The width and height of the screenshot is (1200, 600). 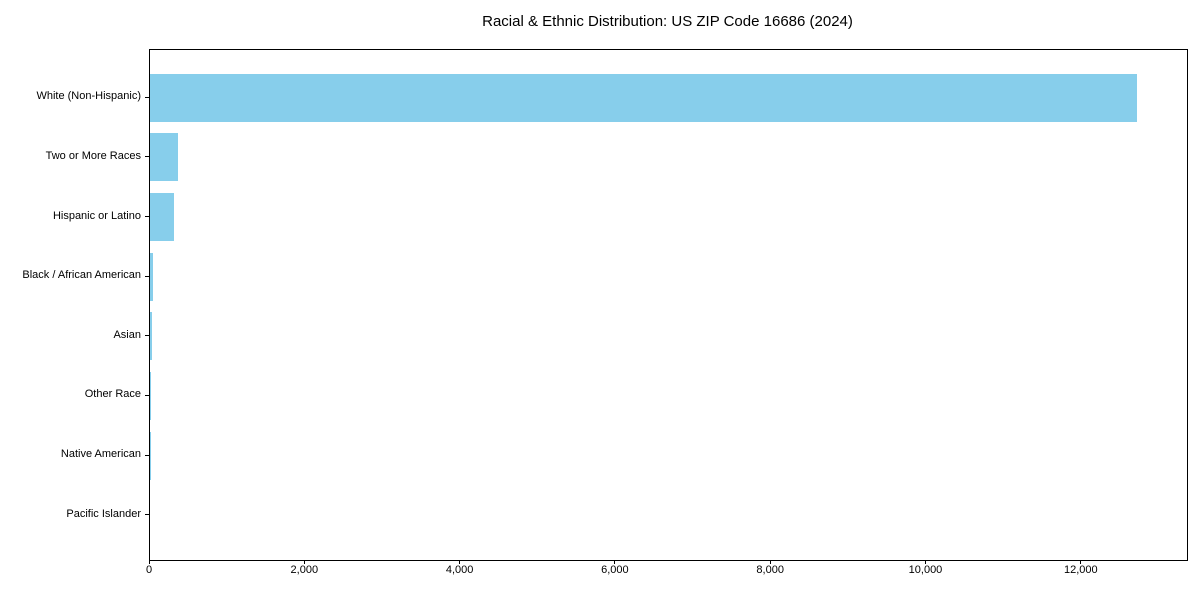 What do you see at coordinates (162, 217) in the screenshot?
I see `bar-hispanic-or-latino` at bounding box center [162, 217].